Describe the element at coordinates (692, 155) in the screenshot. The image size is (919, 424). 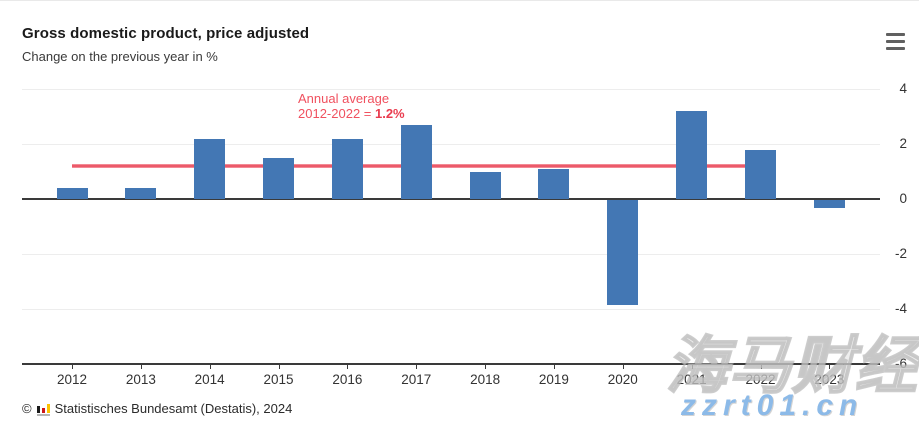
I see `bar-2021` at that location.